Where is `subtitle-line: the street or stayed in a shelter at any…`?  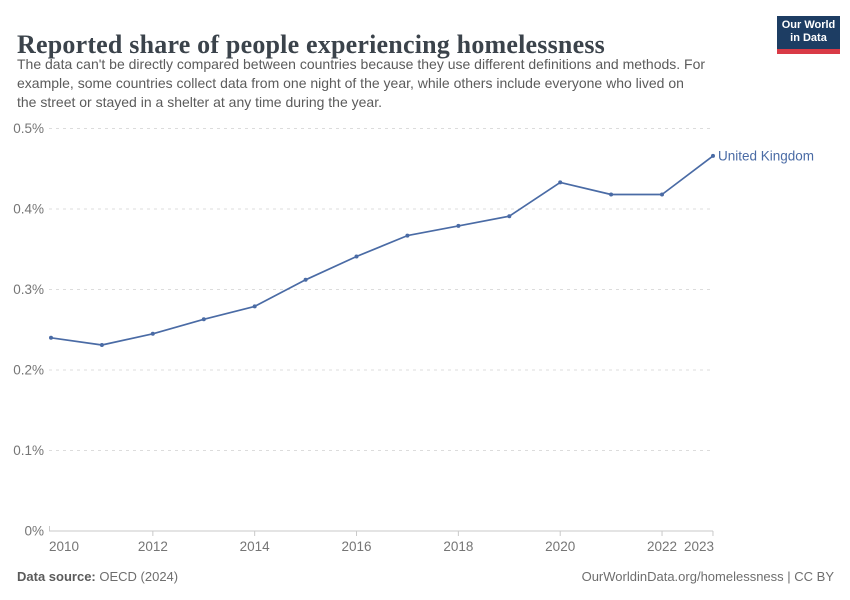
subtitle-line: the street or stayed in a shelter at any… is located at coordinates (199, 102).